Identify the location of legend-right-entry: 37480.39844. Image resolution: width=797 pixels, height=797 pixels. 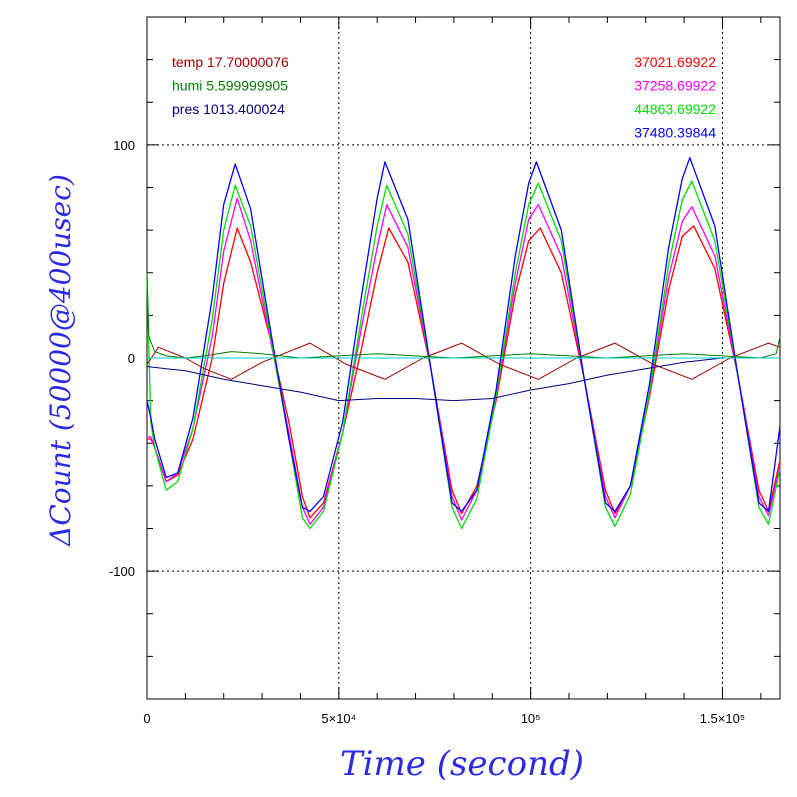
(675, 133).